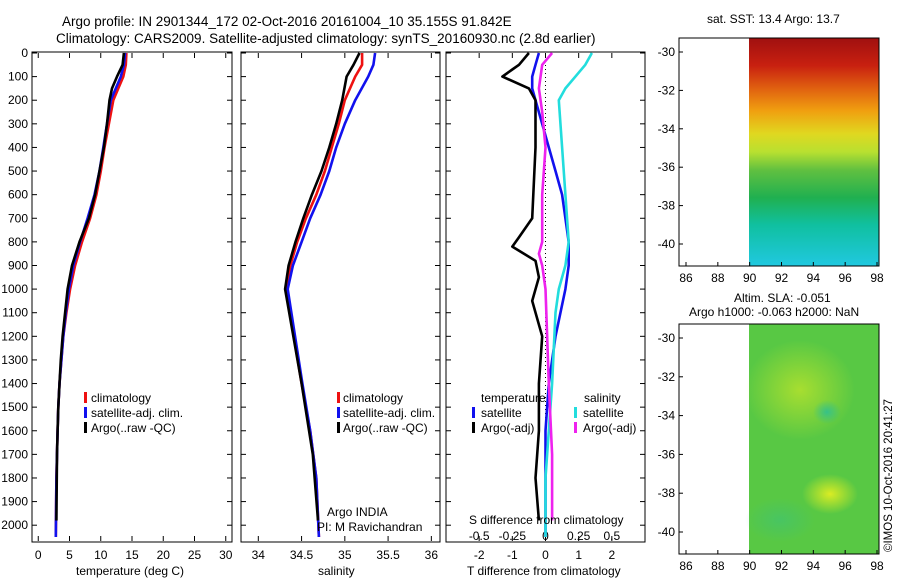 This screenshot has width=900, height=580. Describe the element at coordinates (85, 427) in the screenshot. I see `legend-swatch-argo` at that location.